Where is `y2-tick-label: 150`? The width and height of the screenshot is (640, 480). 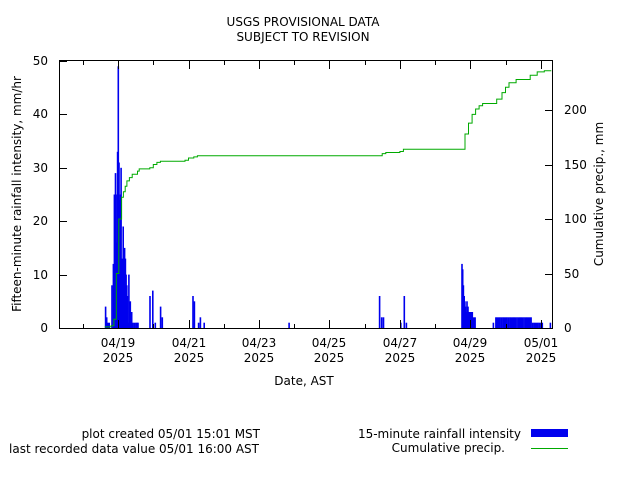 y2-tick-label: 150 is located at coordinates (575, 165).